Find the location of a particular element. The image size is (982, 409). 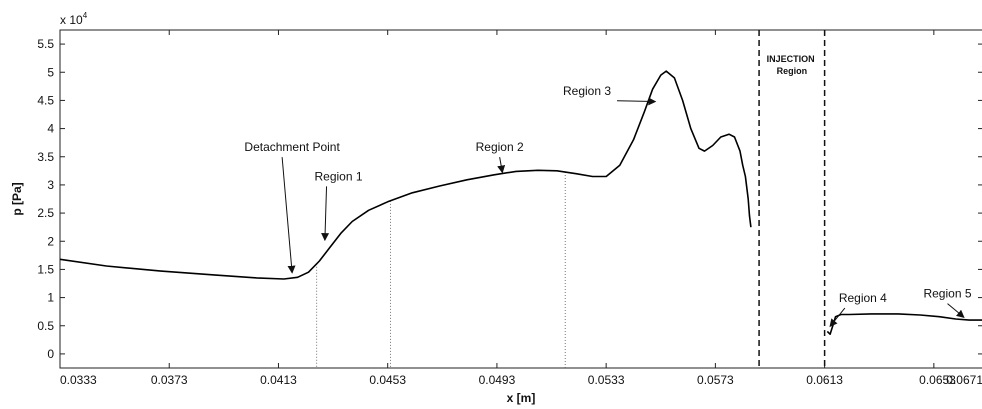

annotation-label: Region 1 is located at coordinates (339, 176).